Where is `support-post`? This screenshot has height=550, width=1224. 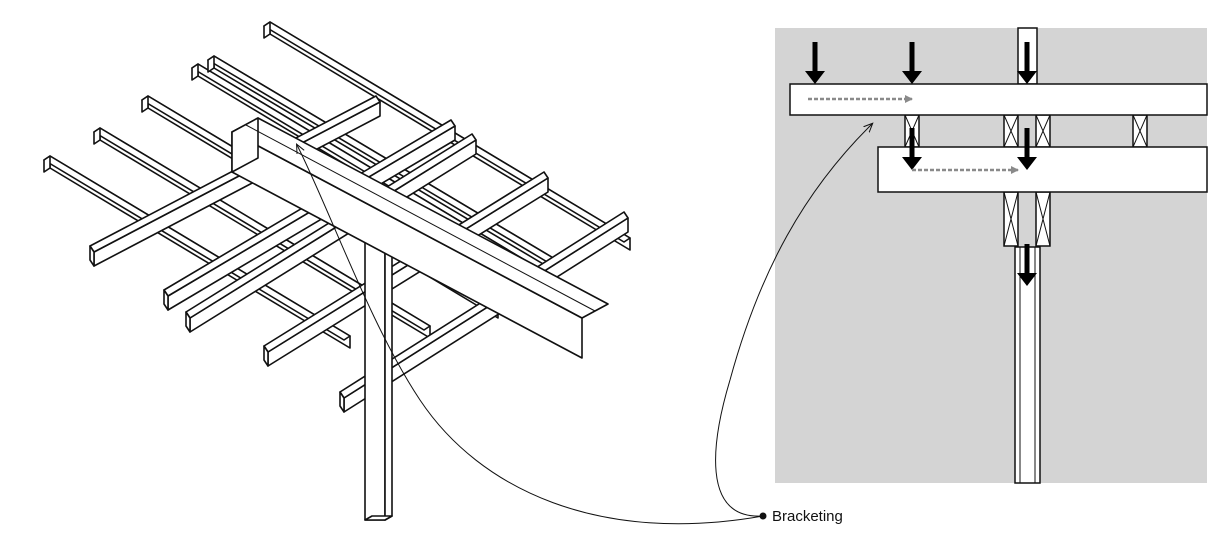 support-post is located at coordinates (378, 373).